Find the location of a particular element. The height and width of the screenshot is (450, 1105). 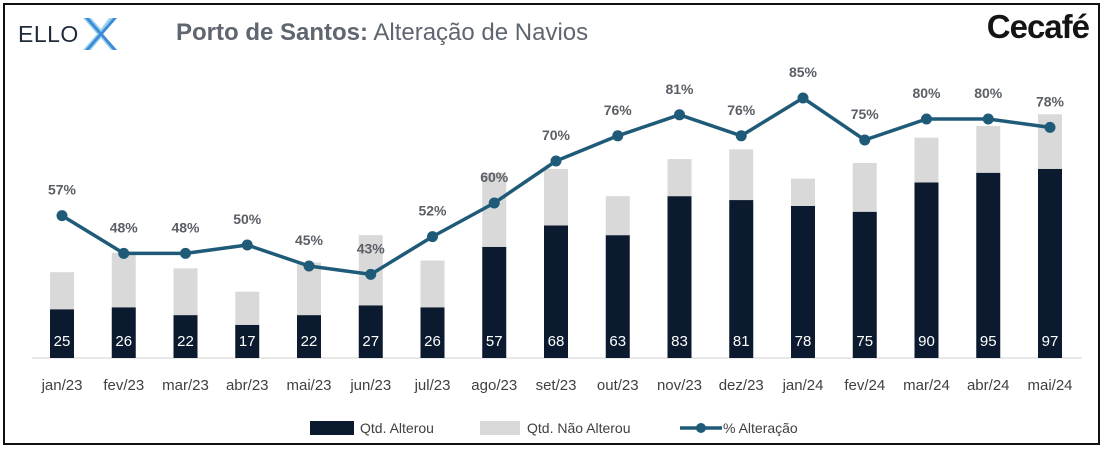

value-label-jun-23: 27 is located at coordinates (370, 341).